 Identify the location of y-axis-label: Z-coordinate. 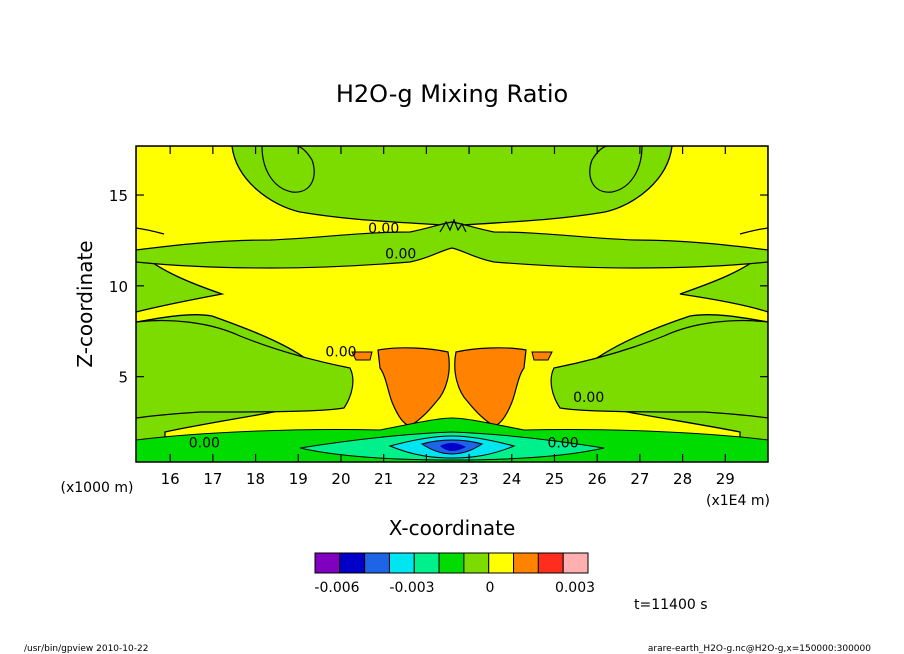
(85, 303).